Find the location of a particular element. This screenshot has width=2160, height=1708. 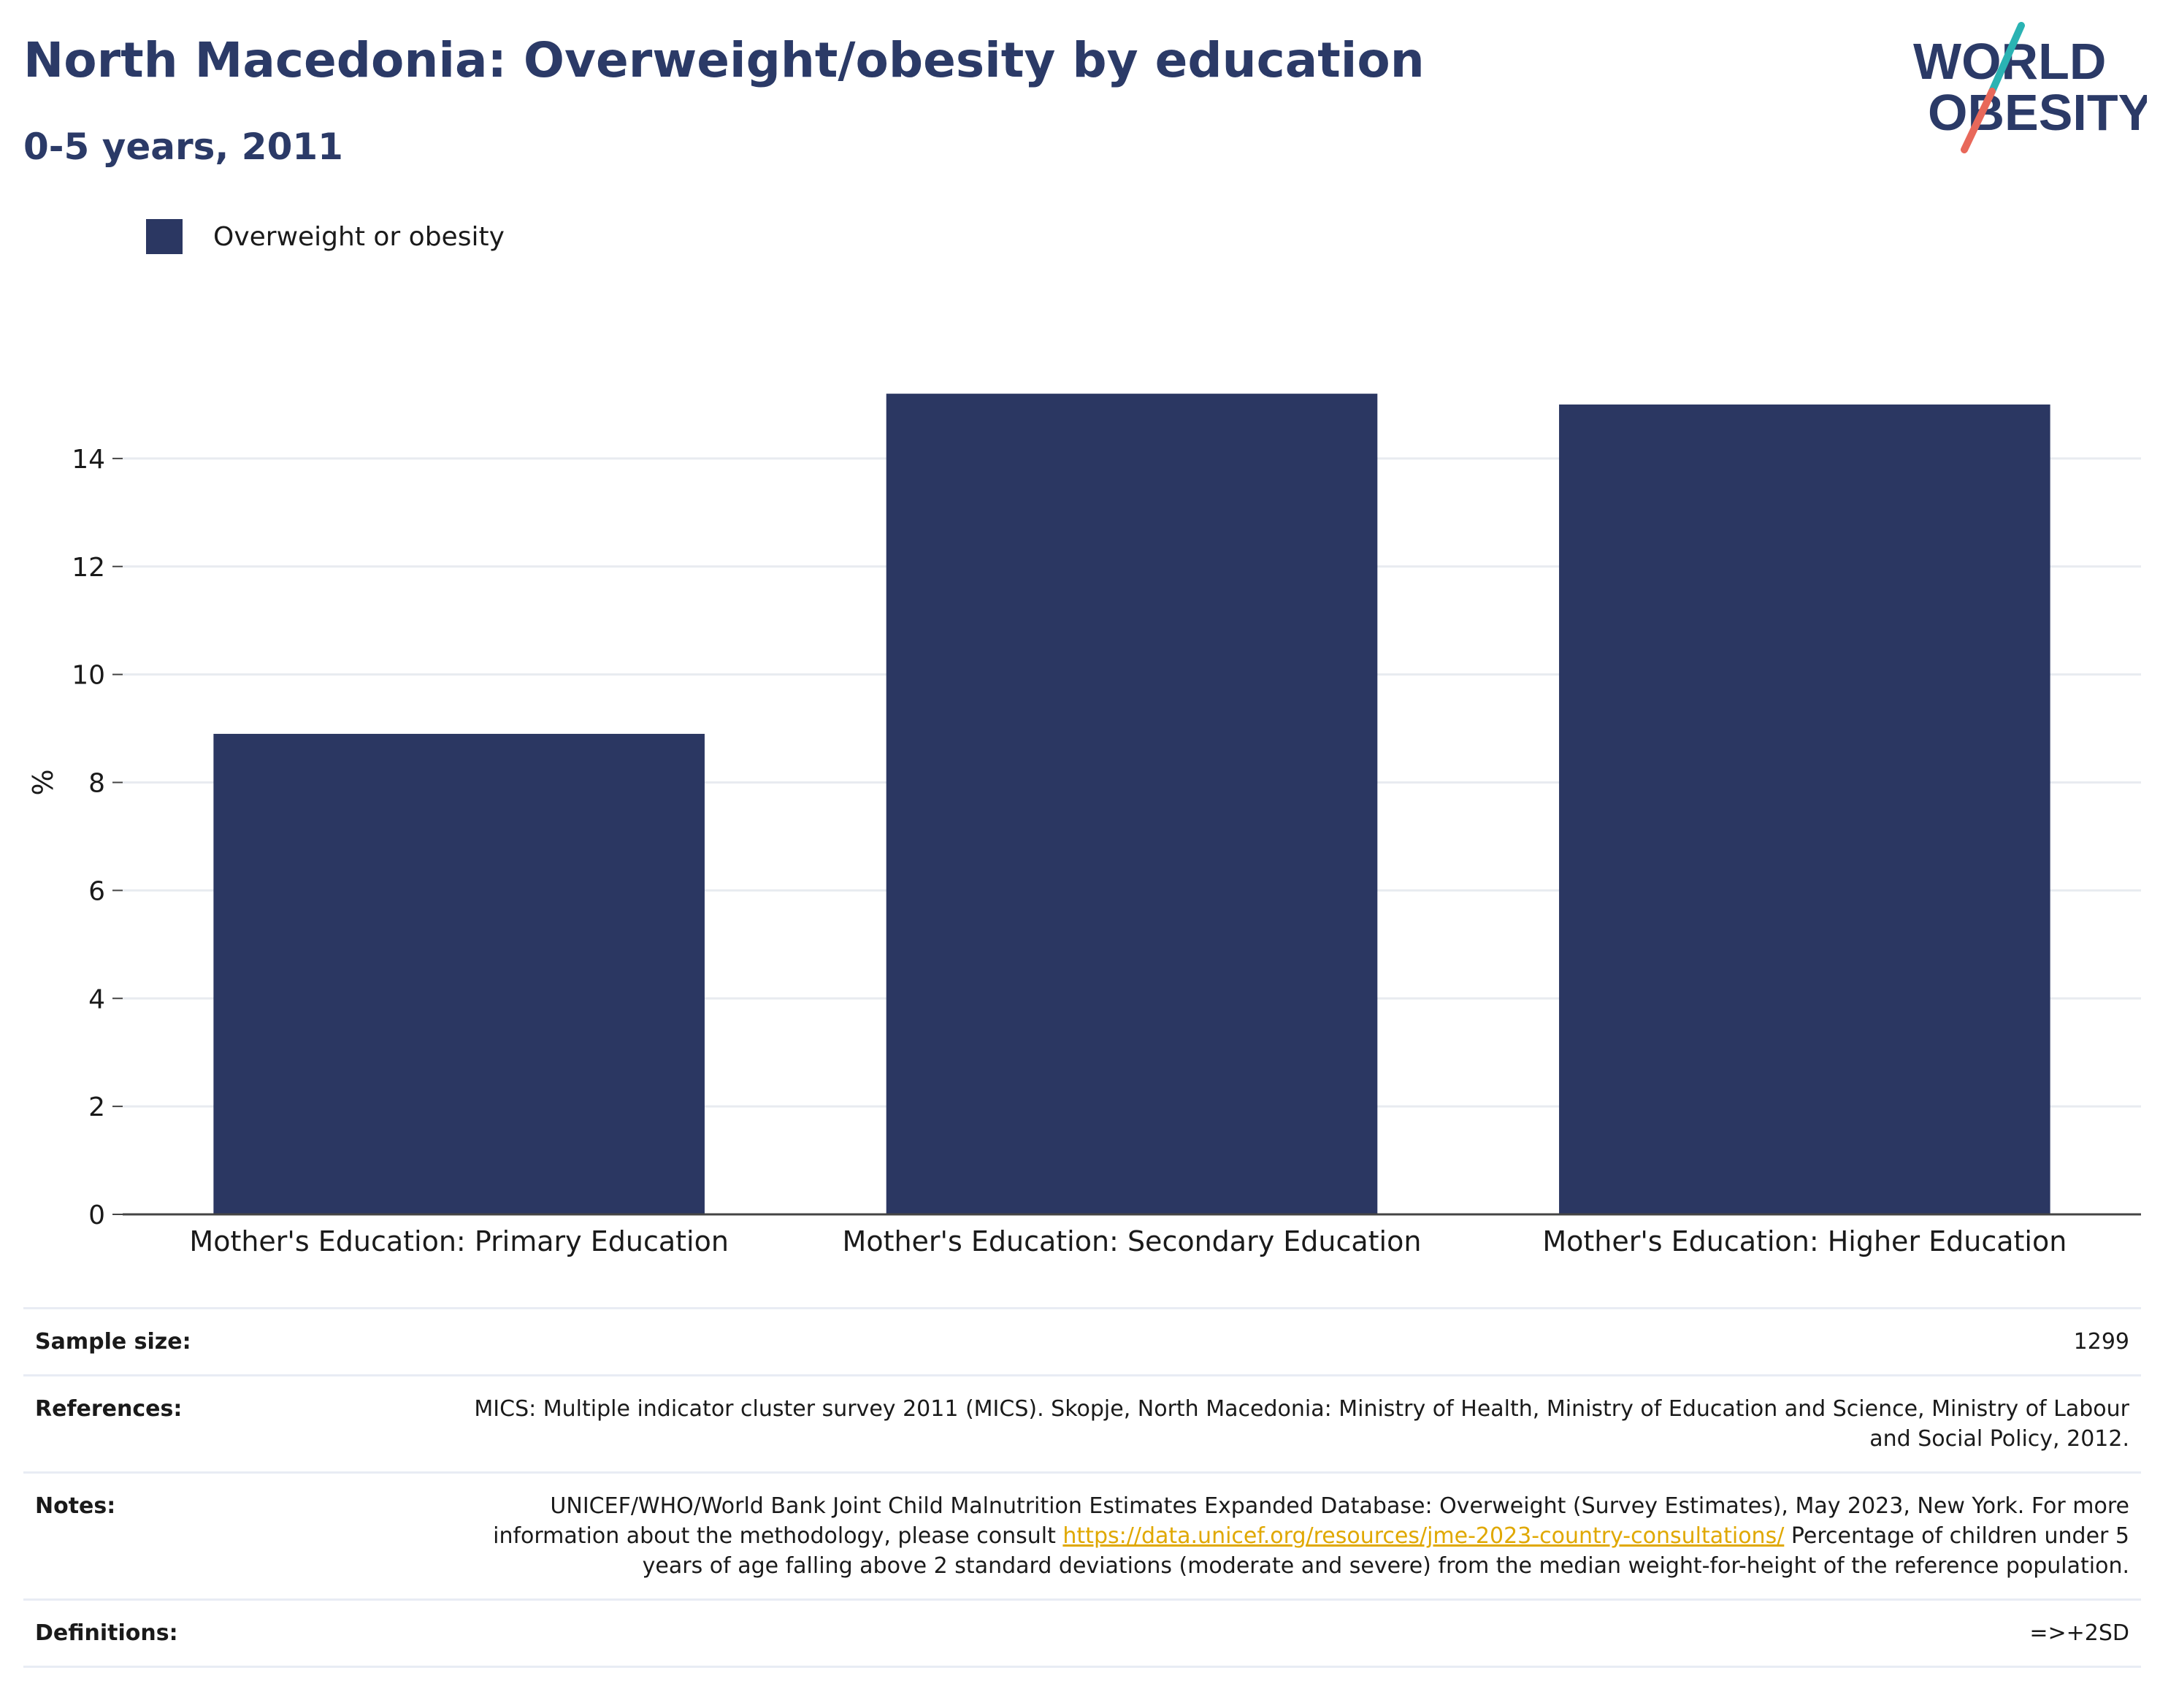

definitions-label: Definitions: is located at coordinates (106, 1633).